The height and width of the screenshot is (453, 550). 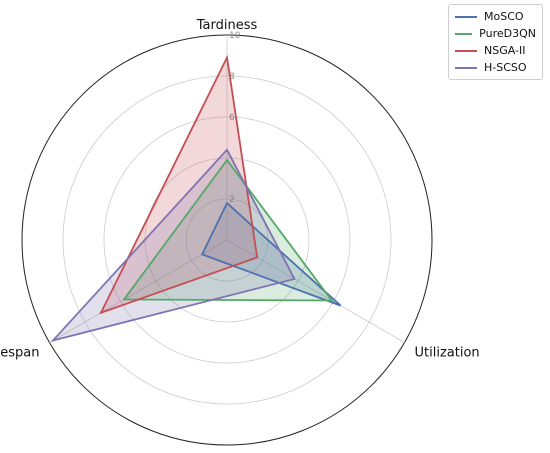 What do you see at coordinates (505, 50) in the screenshot?
I see `legend-label: NSGA-II` at bounding box center [505, 50].